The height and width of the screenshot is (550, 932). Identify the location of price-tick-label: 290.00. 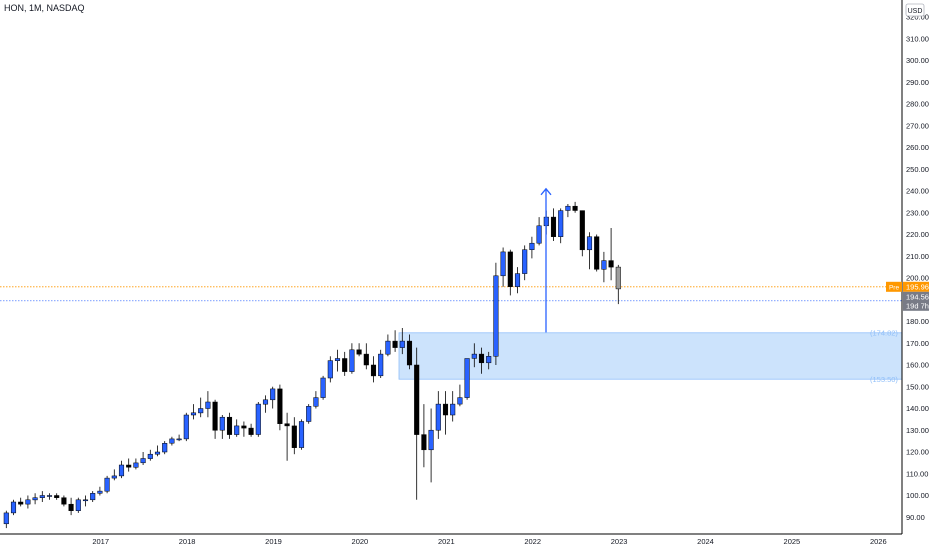
(917, 82).